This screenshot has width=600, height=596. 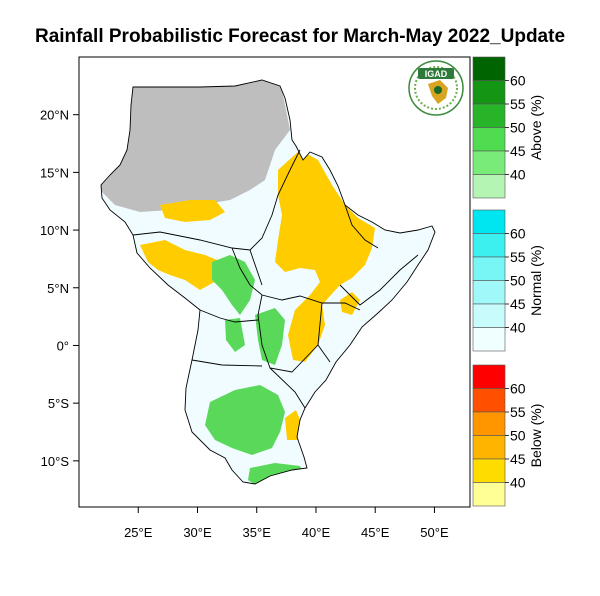 I want to click on below-normal-area-somalia, so click(x=350, y=303).